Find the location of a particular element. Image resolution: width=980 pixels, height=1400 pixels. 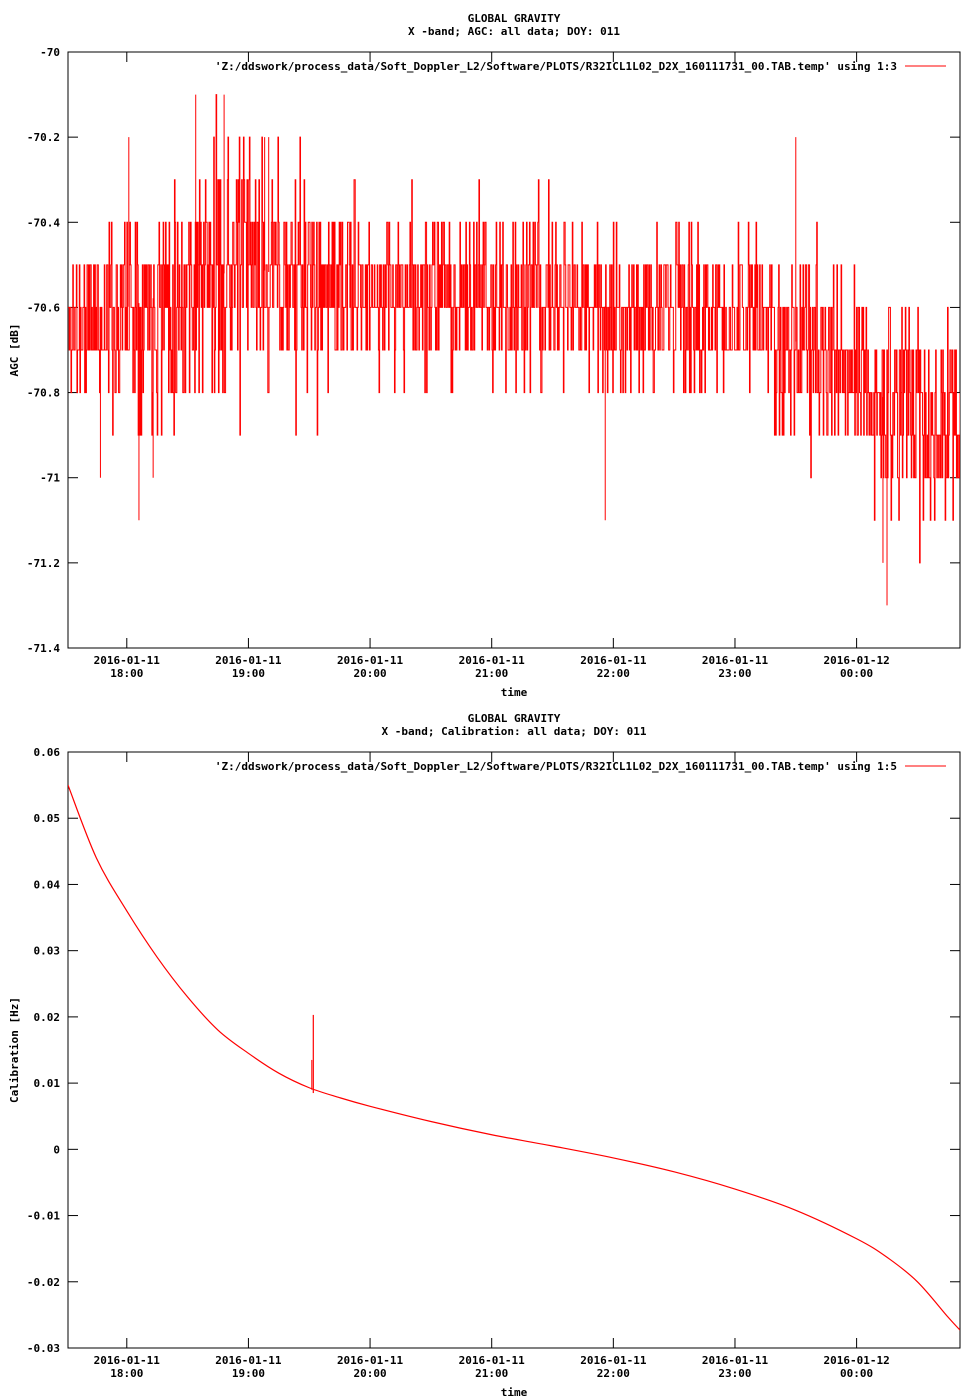

y-tick-label: -0.02 is located at coordinates (43, 1282).